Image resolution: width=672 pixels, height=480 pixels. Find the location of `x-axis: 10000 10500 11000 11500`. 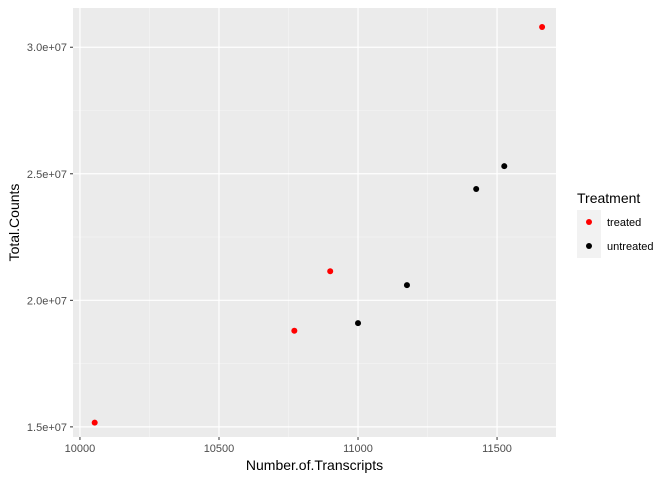

x-axis: 10000 10500 11000 11500 is located at coordinates (288, 446).